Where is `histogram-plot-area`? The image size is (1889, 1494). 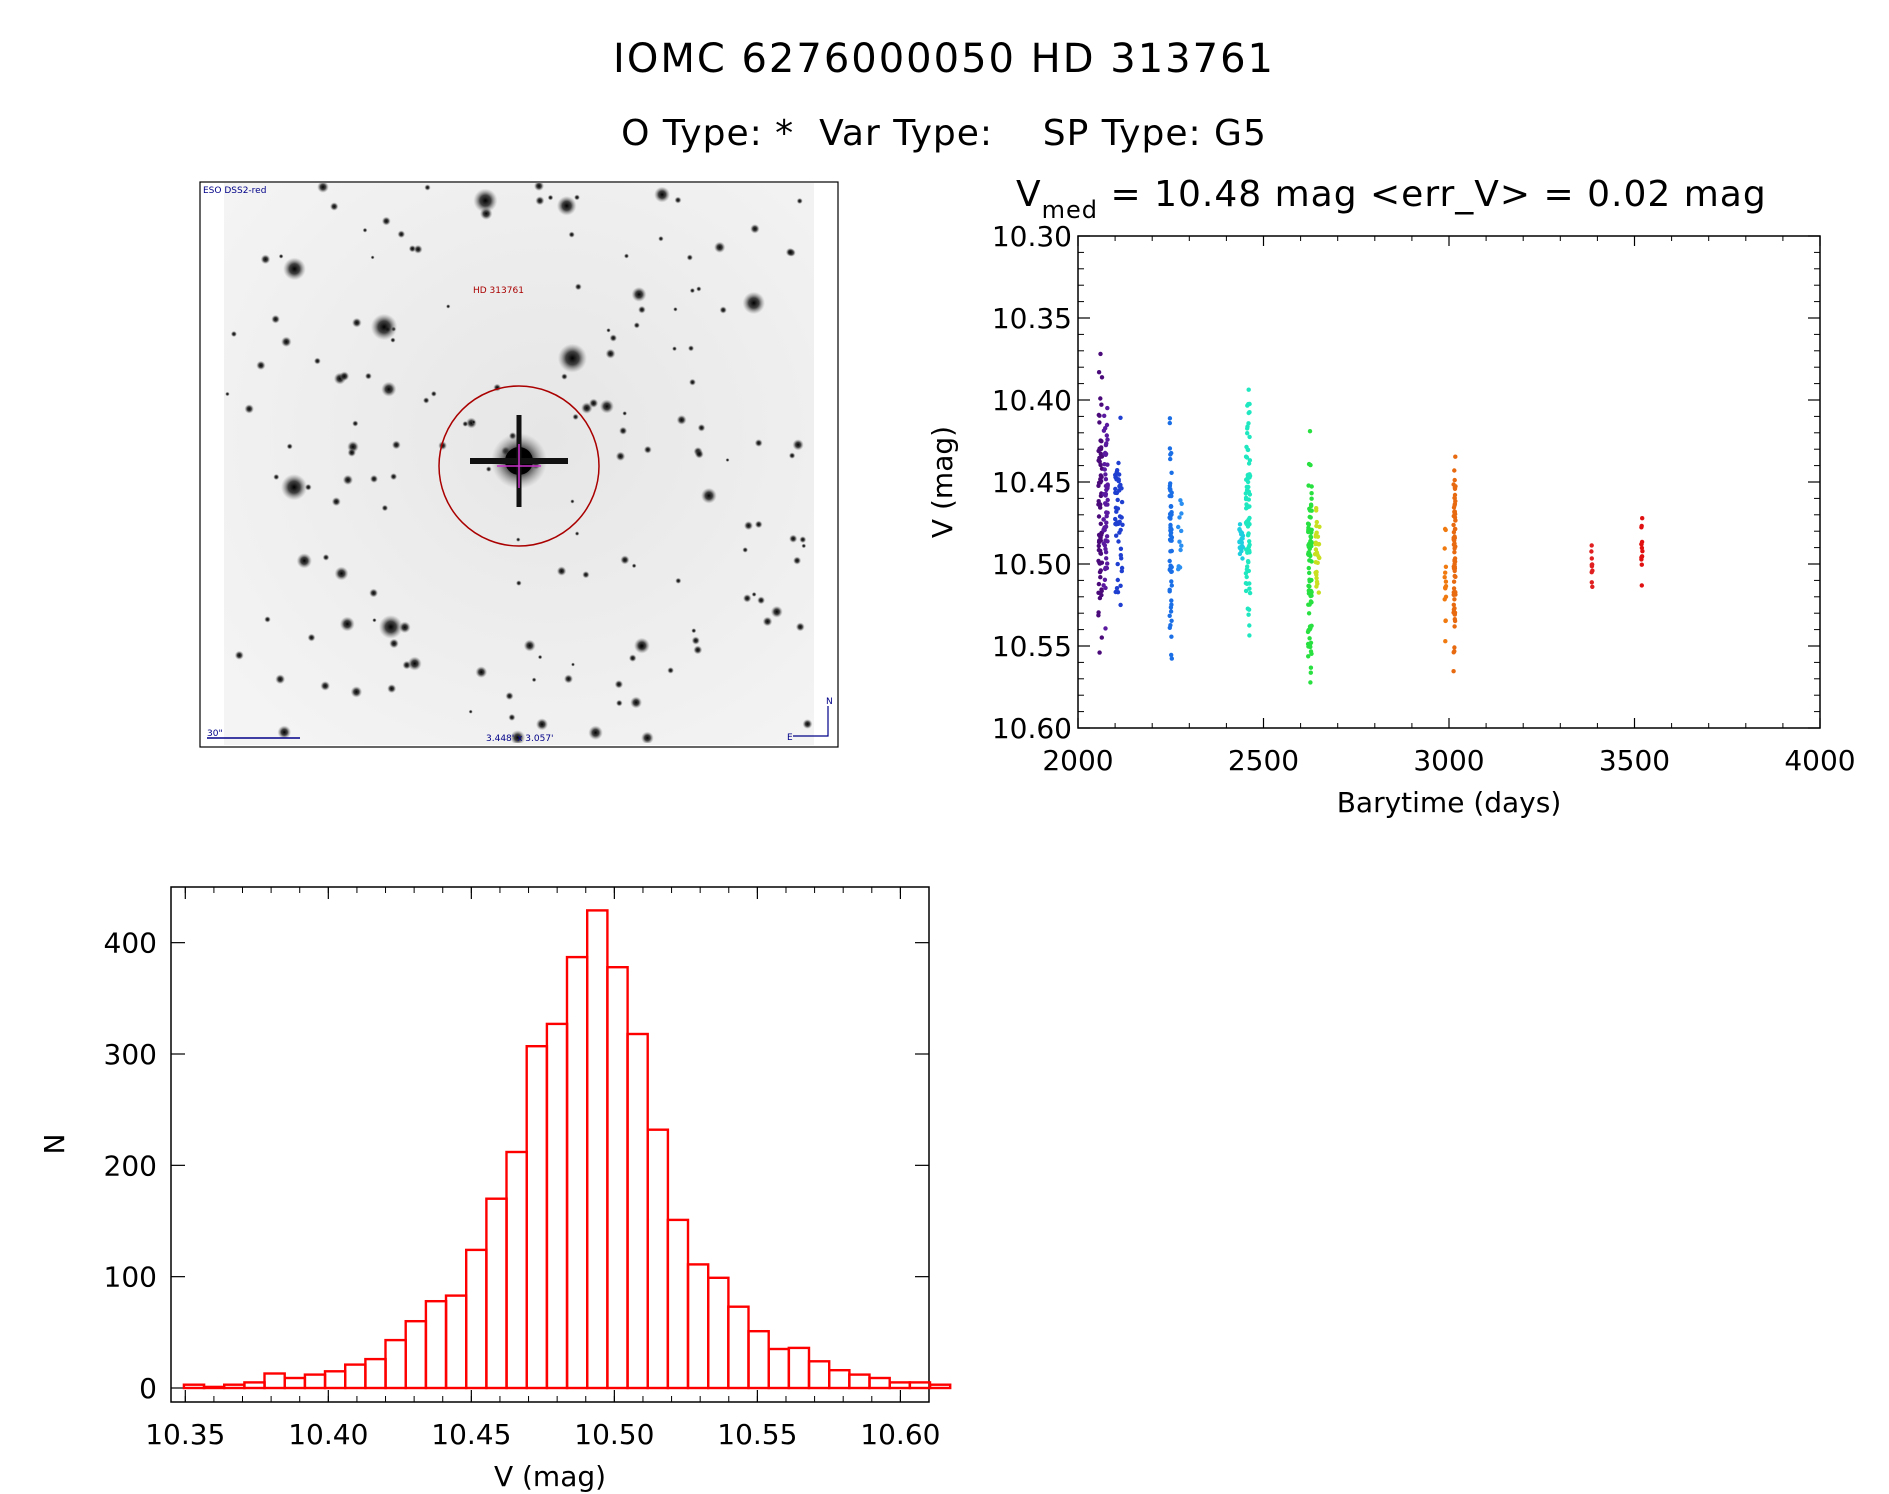 histogram-plot-area is located at coordinates (550, 1144).